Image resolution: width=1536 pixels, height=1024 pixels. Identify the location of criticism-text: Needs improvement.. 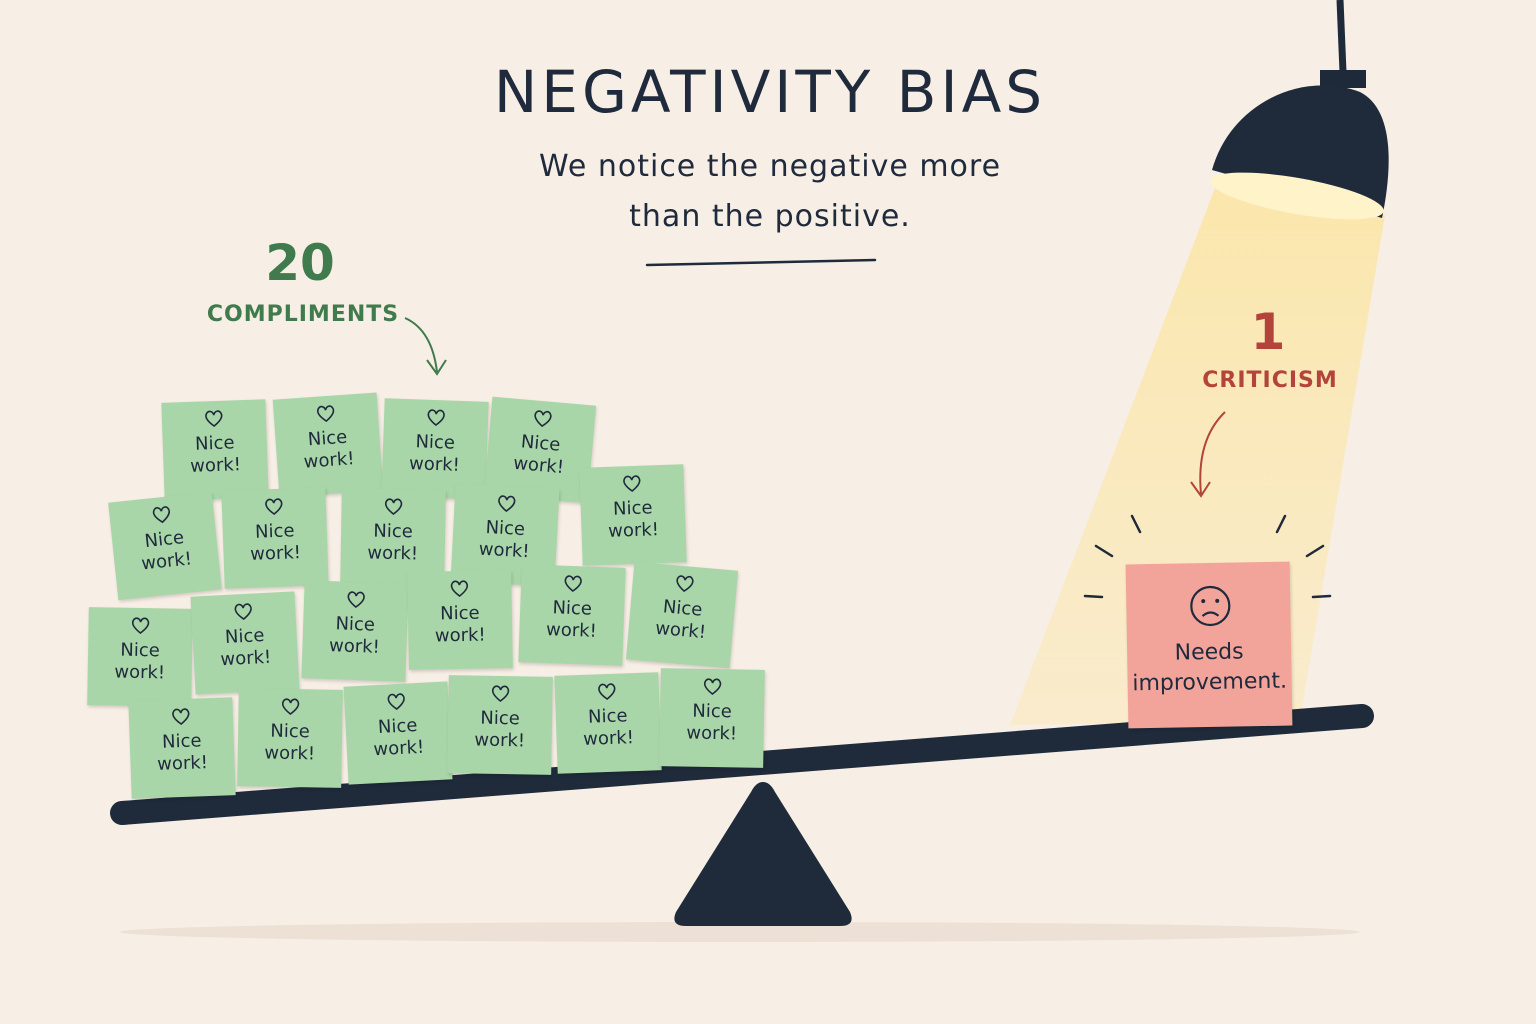
(1210, 668).